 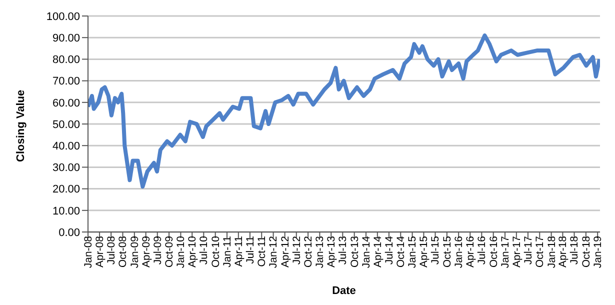 I want to click on x-tick-label: Jul-17, so click(x=528, y=250).